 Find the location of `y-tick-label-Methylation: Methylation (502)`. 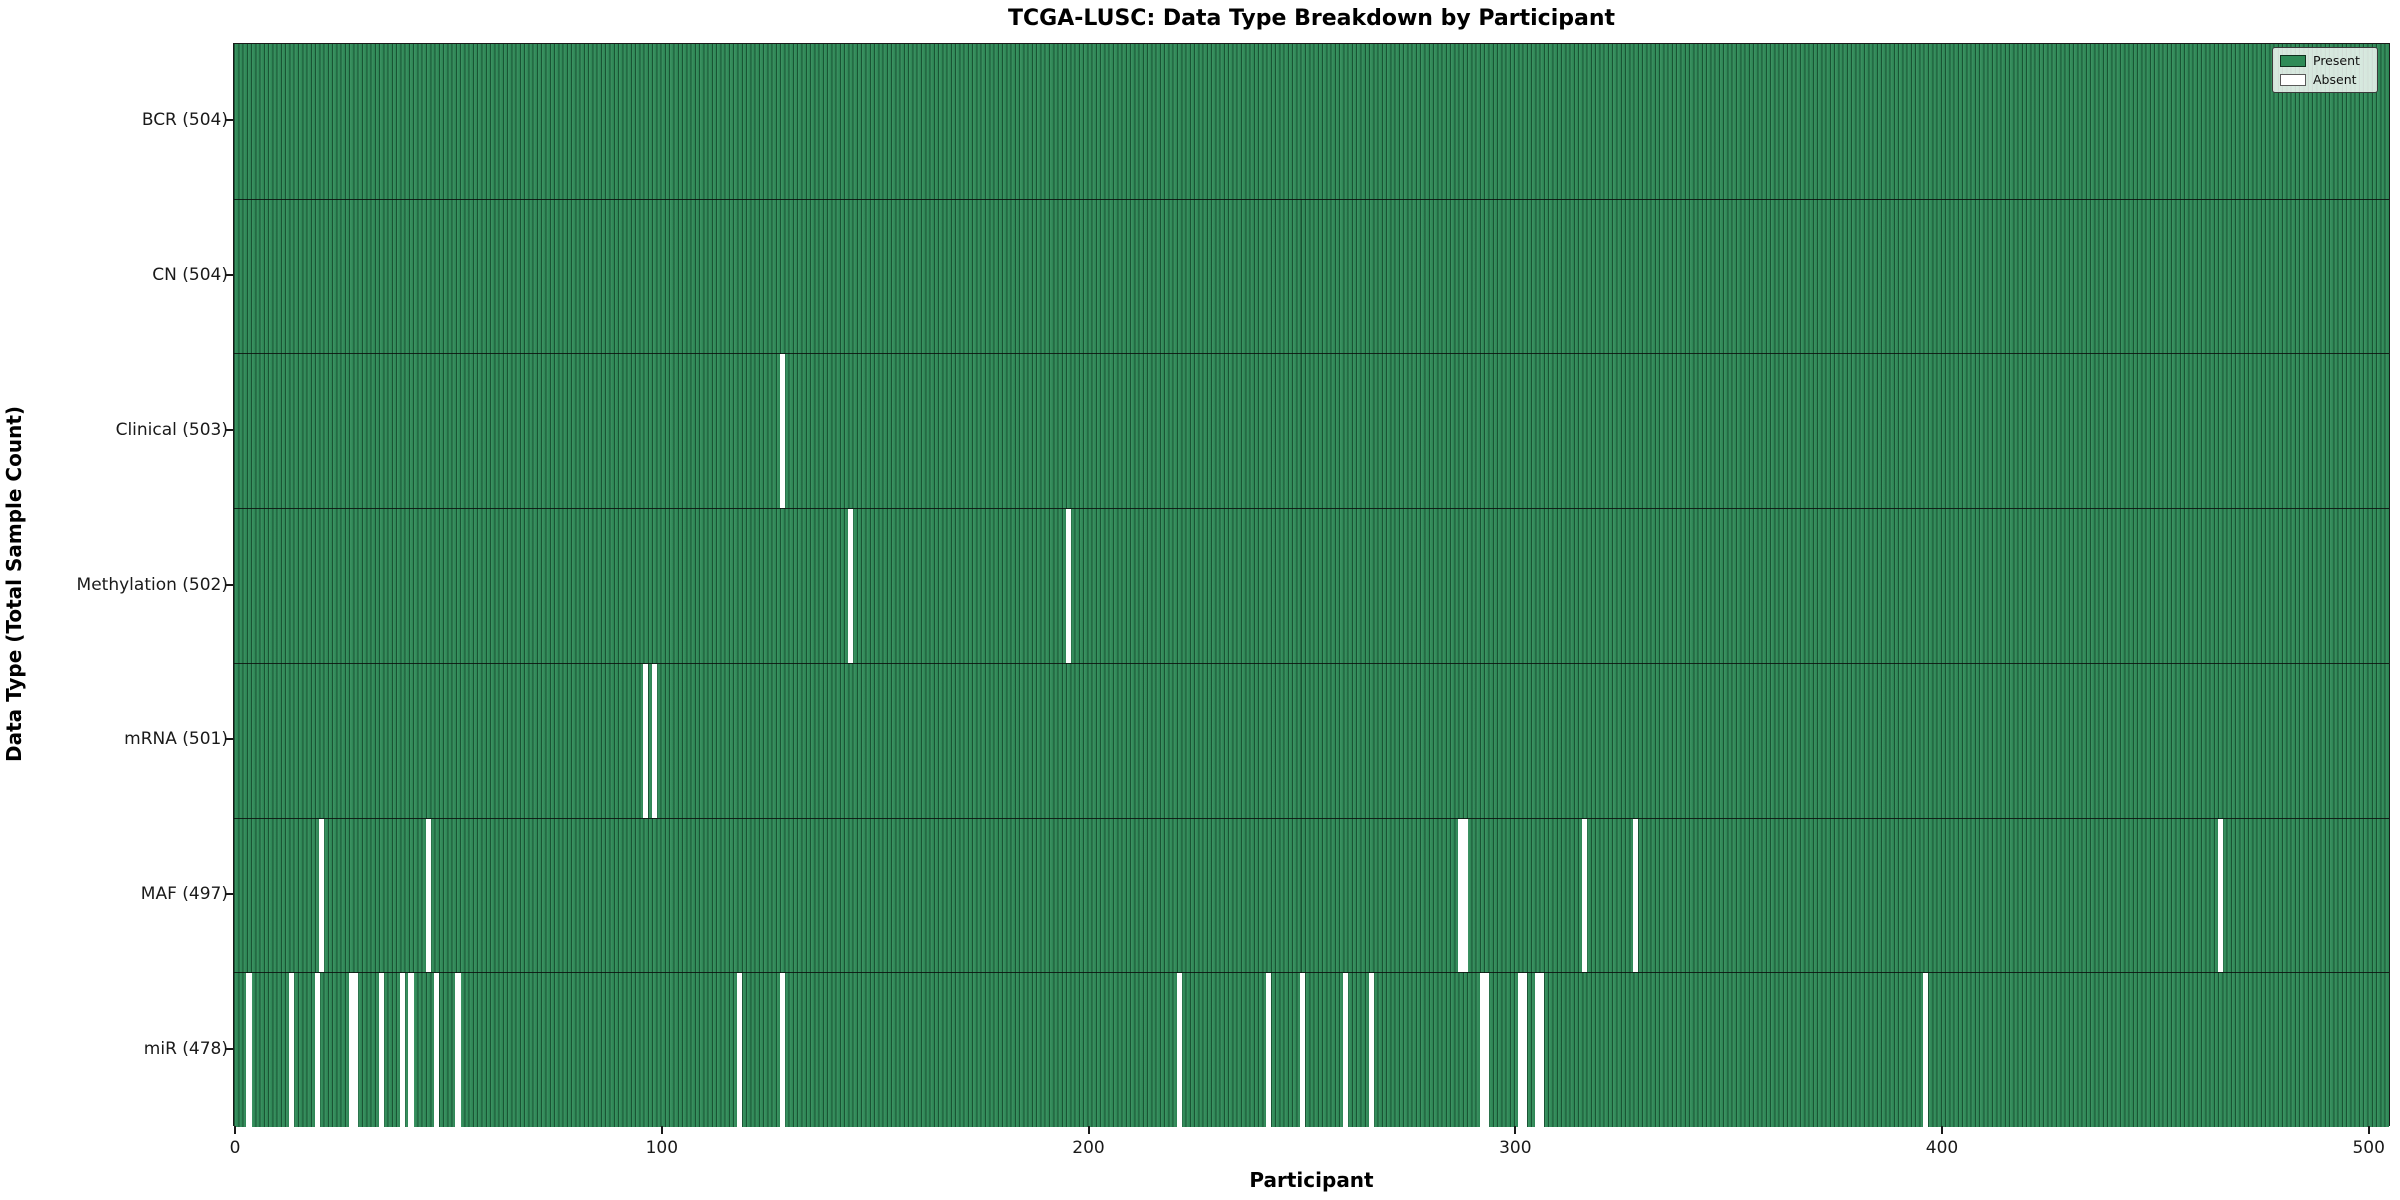

y-tick-label-Methylation: Methylation (502) is located at coordinates (152, 584).